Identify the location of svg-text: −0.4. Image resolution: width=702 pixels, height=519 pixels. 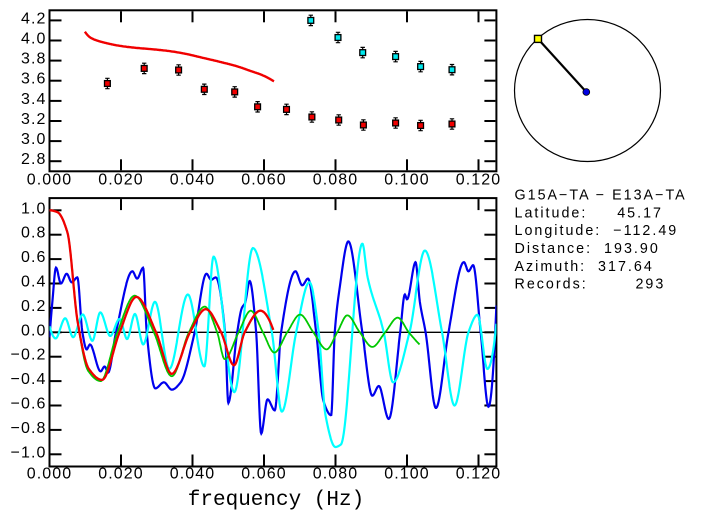
(29, 379).